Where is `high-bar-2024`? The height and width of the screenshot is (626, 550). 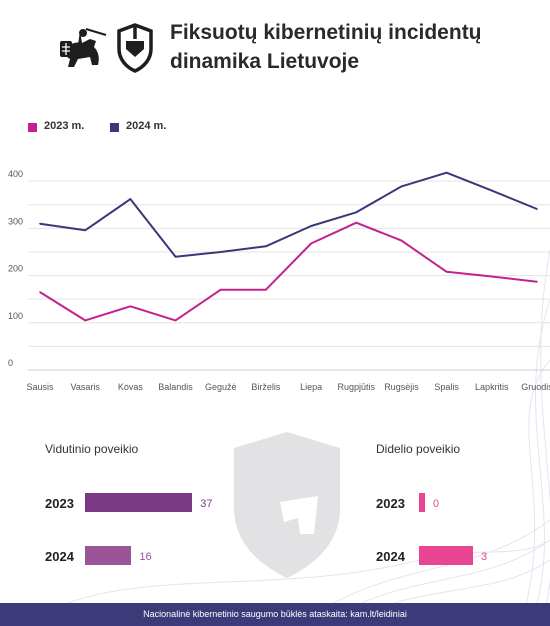
high-bar-2024 is located at coordinates (446, 555).